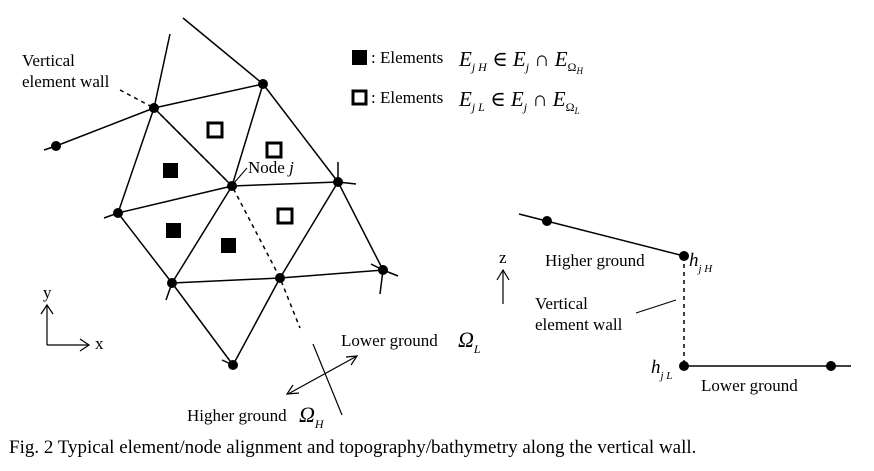  Describe the element at coordinates (661, 369) in the screenshot. I see `profile-h-low: hj L` at that location.